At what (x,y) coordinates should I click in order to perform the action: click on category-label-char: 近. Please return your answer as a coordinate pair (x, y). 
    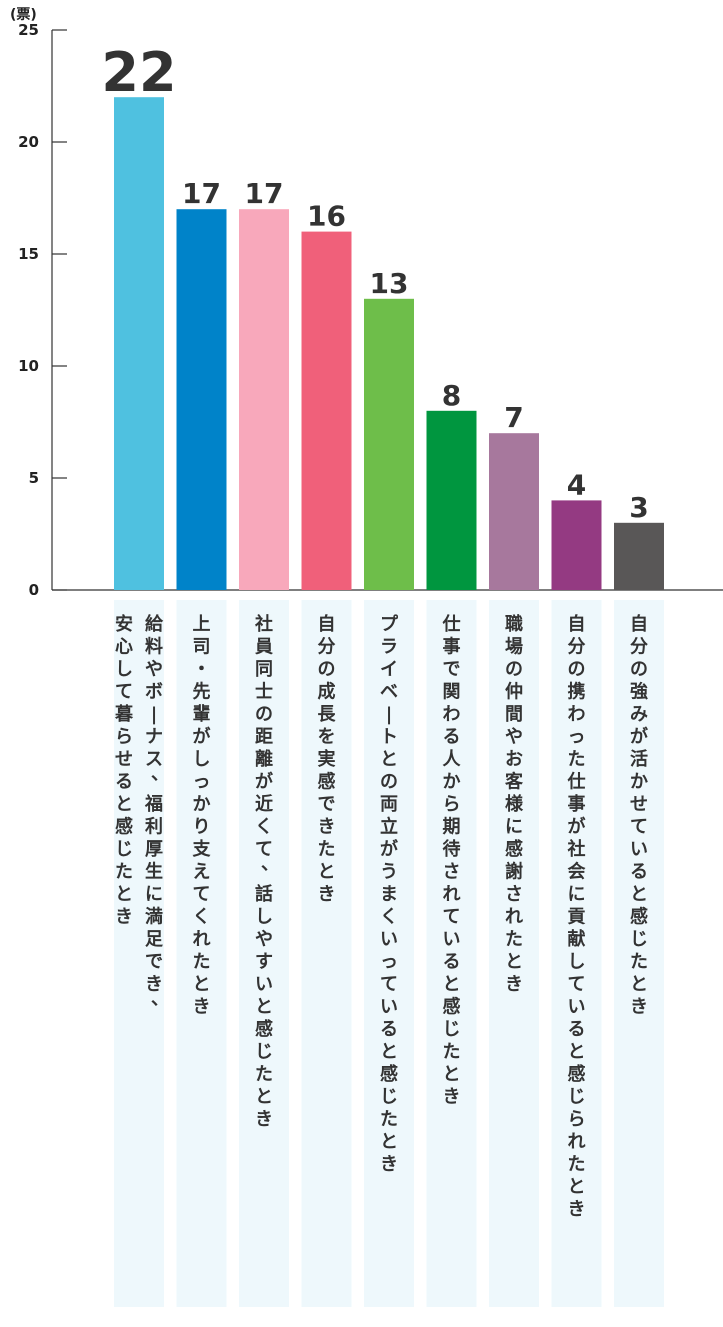
    Looking at the image, I should click on (264, 804).